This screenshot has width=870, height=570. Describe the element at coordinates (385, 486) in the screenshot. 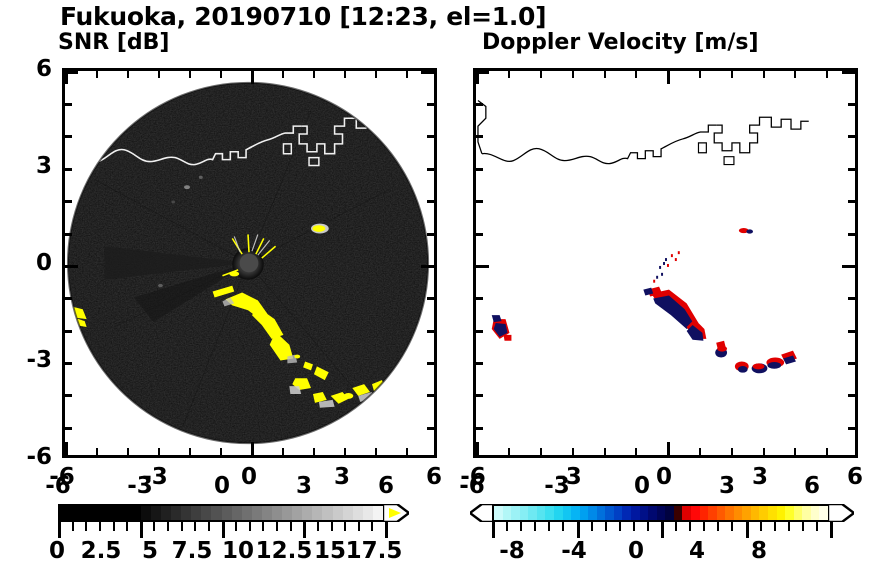

I see `snr-cbar-axis-6: 6` at that location.